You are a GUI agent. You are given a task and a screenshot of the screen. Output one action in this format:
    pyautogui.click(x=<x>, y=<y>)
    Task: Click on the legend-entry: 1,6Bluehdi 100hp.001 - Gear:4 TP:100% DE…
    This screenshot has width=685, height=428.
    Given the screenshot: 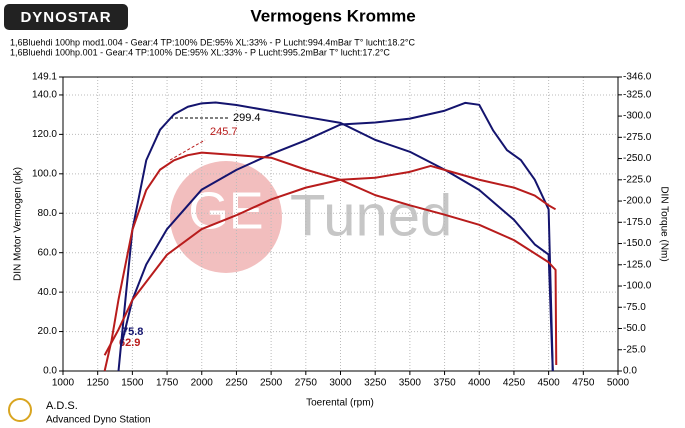 What is the action you would take?
    pyautogui.click(x=200, y=52)
    